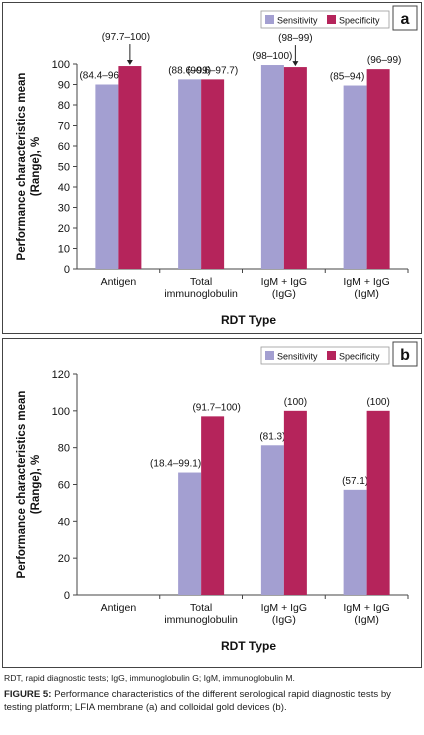 The image size is (424, 735). Describe the element at coordinates (366, 294) in the screenshot. I see `chart-a-x-tick-label: (IgM)` at that location.